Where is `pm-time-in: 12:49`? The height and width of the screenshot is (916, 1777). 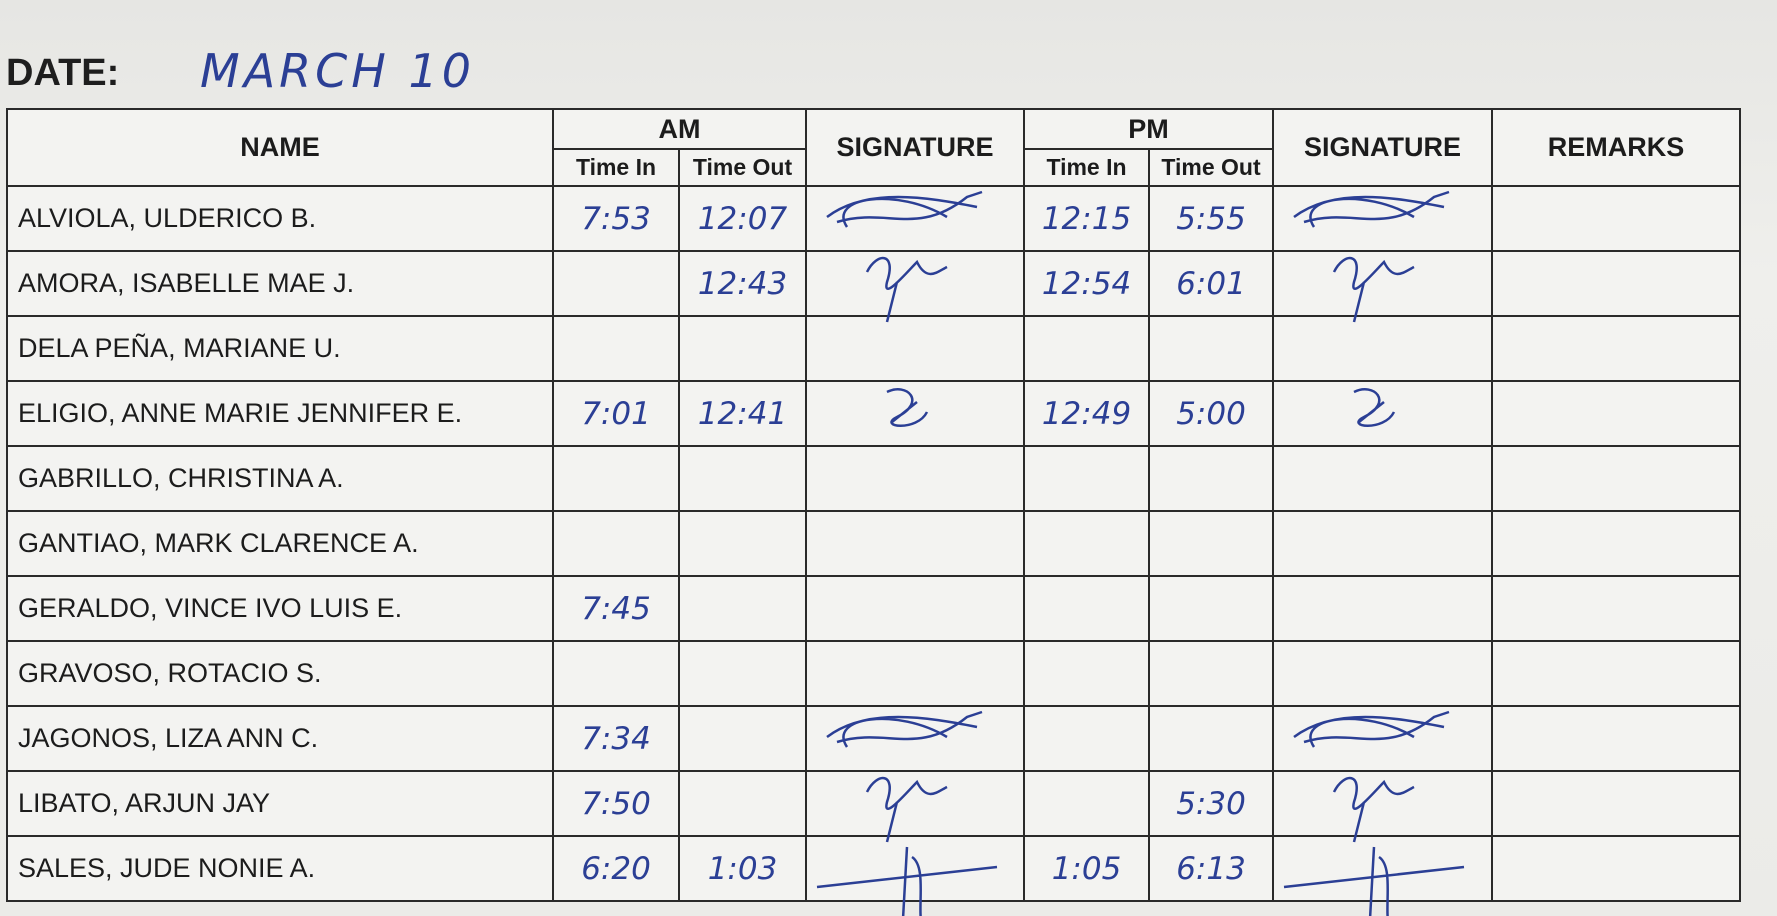 pm-time-in: 12:49 is located at coordinates (1086, 413).